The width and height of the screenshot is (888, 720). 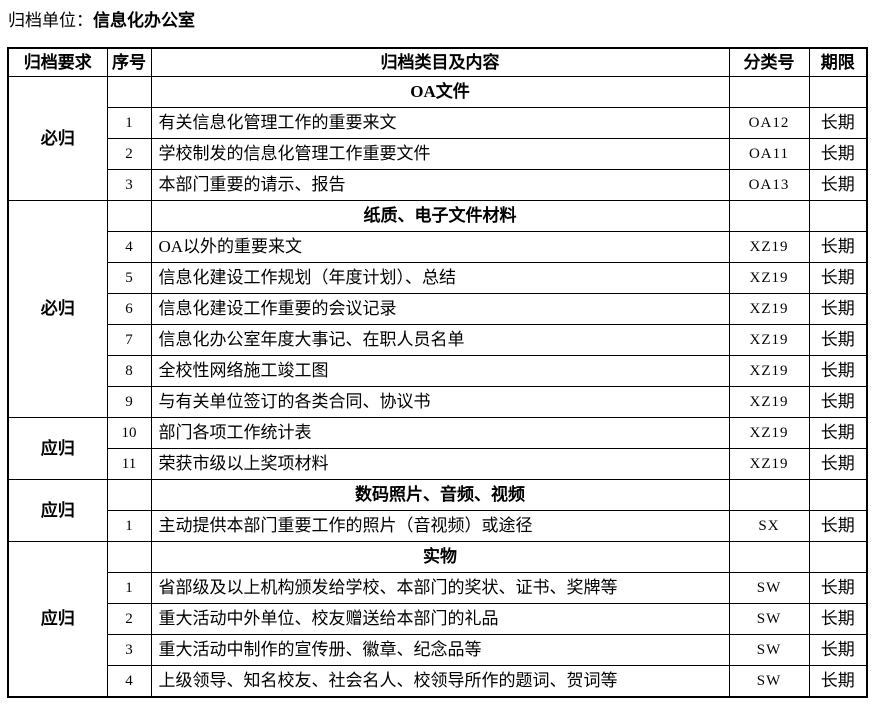 I want to click on table-row: 9 与有关单位签订的各类合同、协议书 XZ19 长期, so click(x=438, y=402).